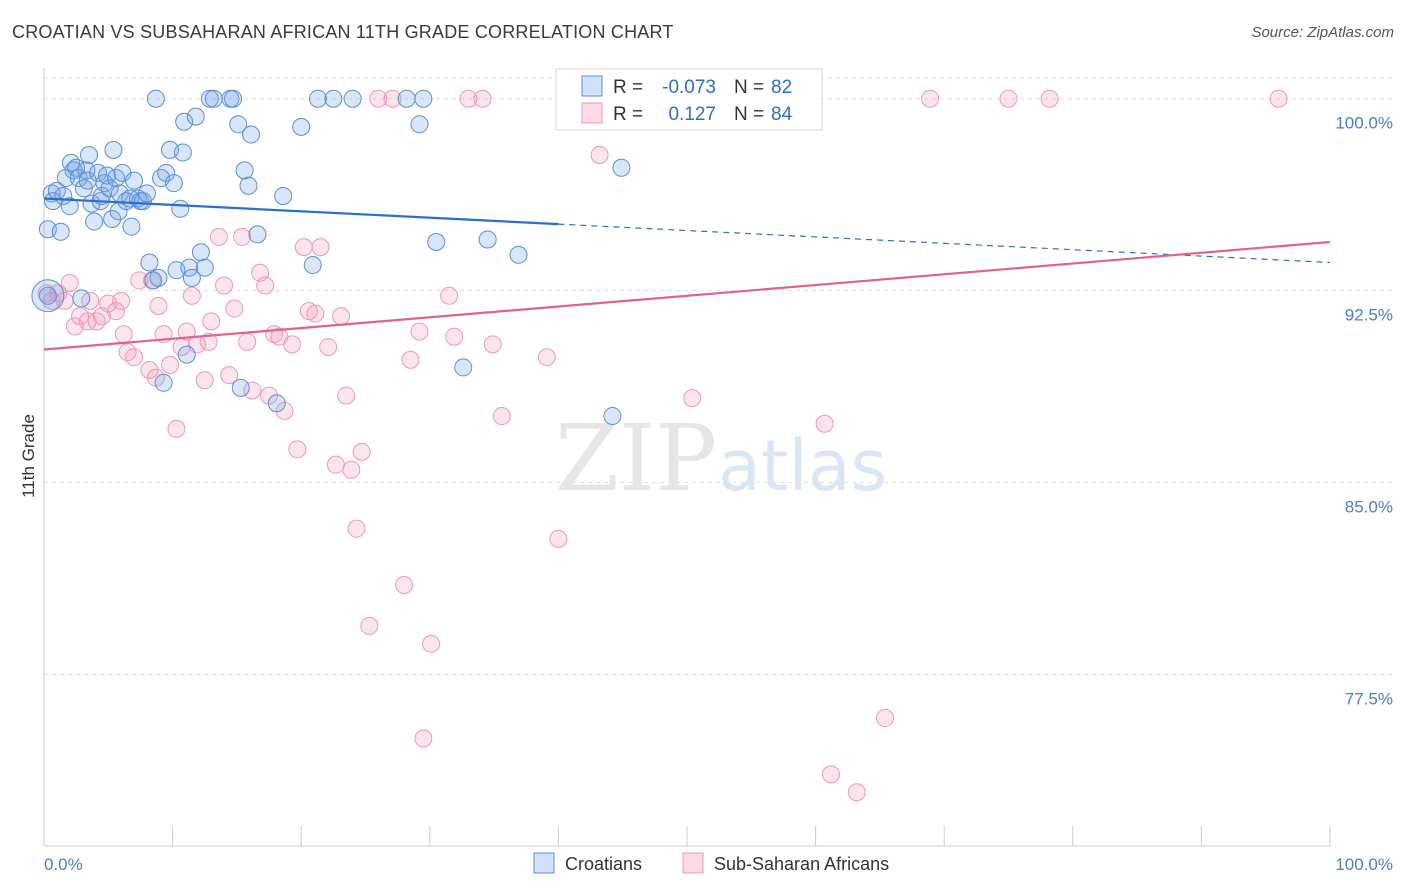  I want to click on croatians-trend-extension, so click(944, 243).